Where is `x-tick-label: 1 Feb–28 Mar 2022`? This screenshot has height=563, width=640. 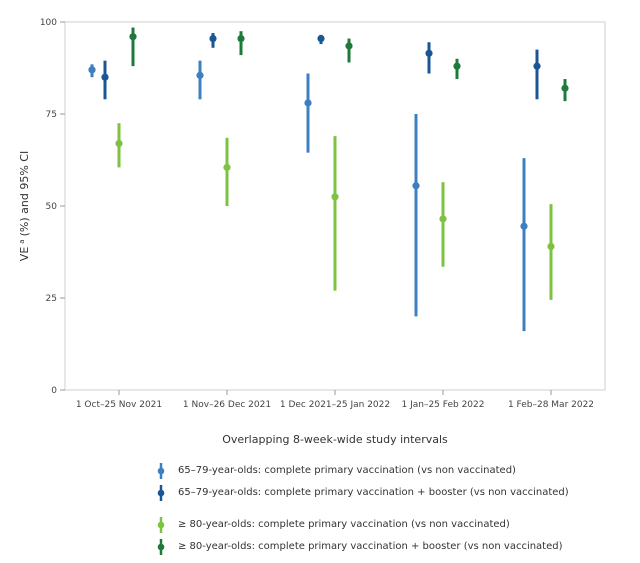 x-tick-label: 1 Feb–28 Mar 2022 is located at coordinates (551, 405).